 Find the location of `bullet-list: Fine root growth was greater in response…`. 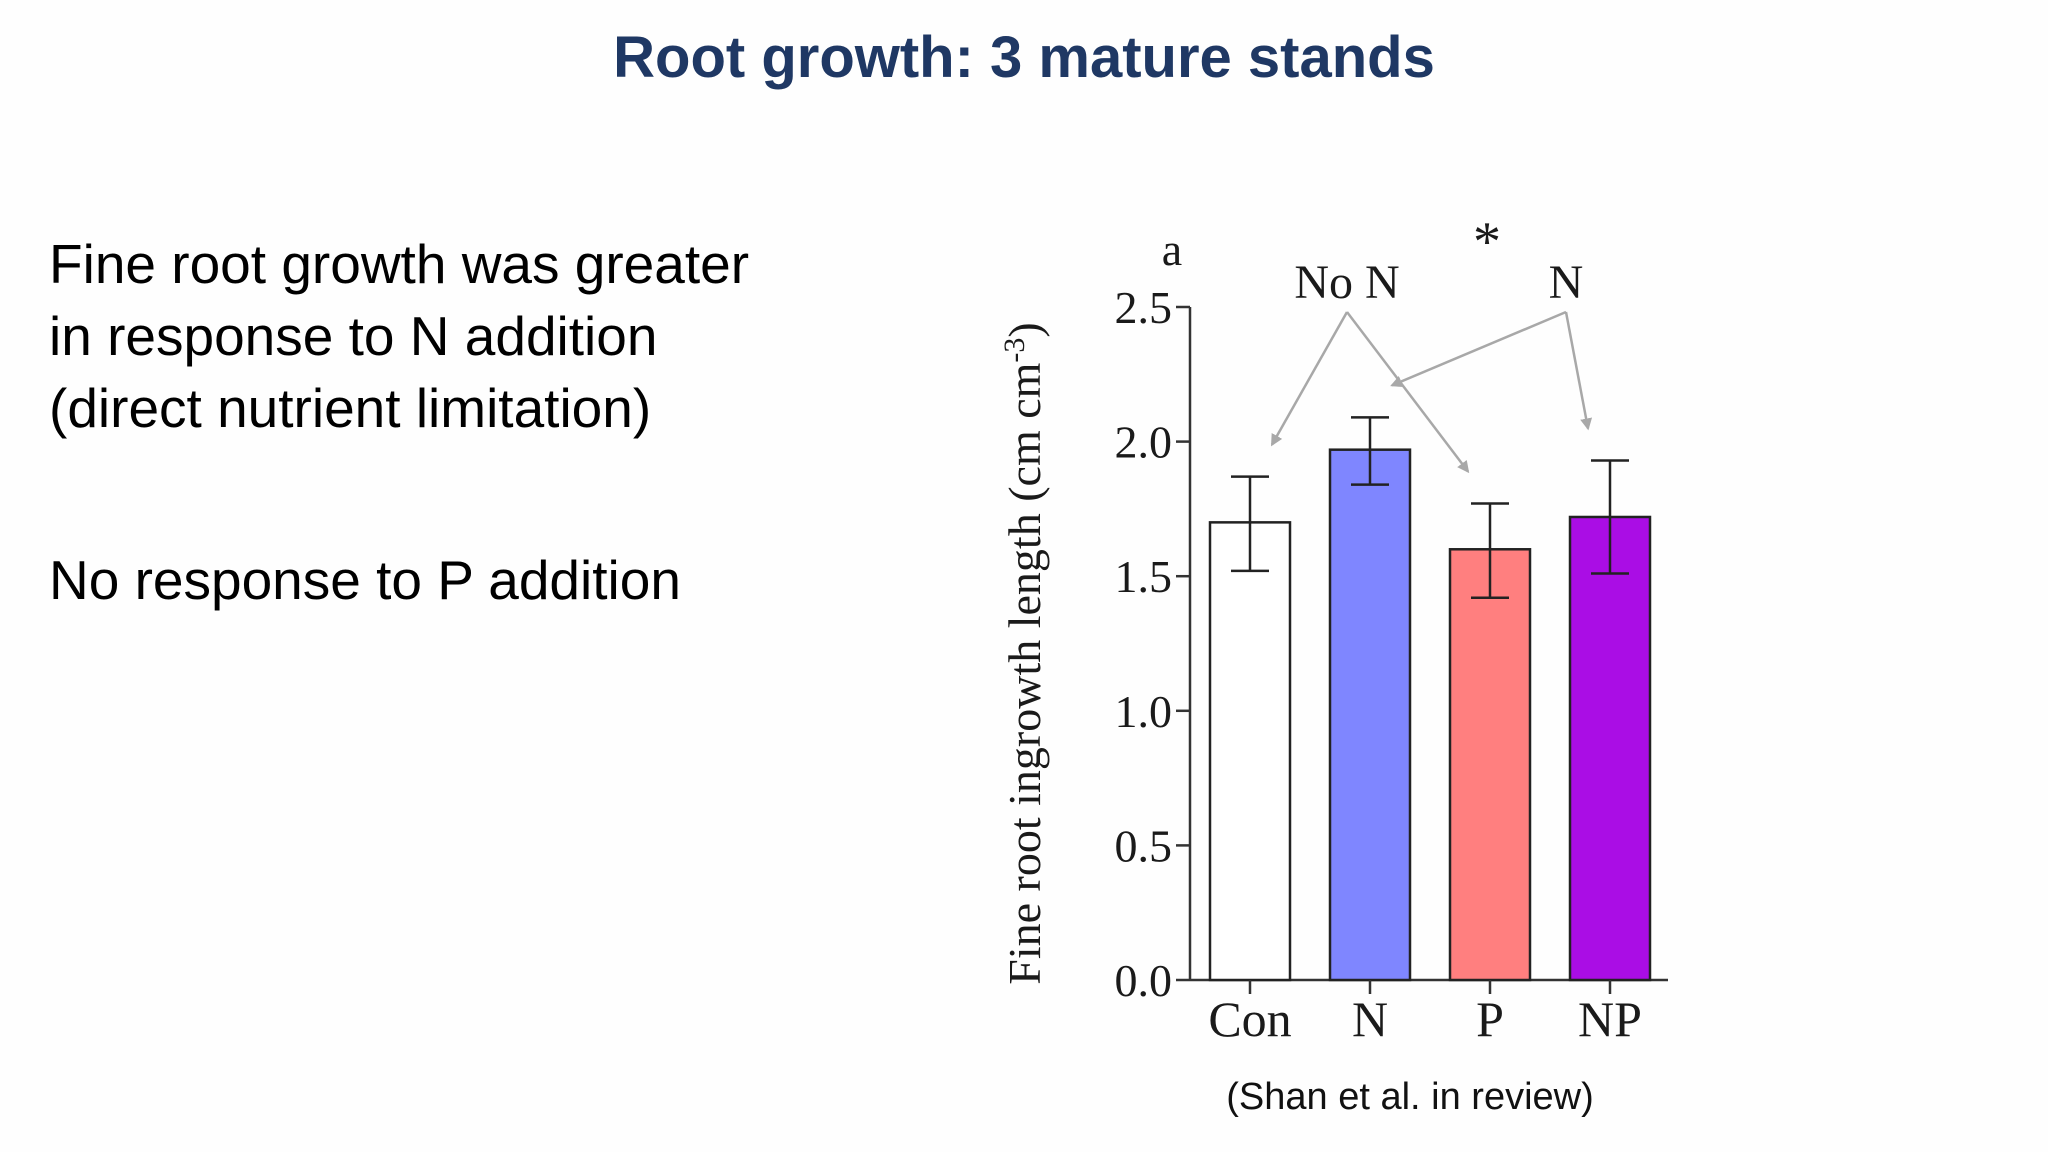

bullet-list: Fine root growth was greater in response… is located at coordinates (409, 472).